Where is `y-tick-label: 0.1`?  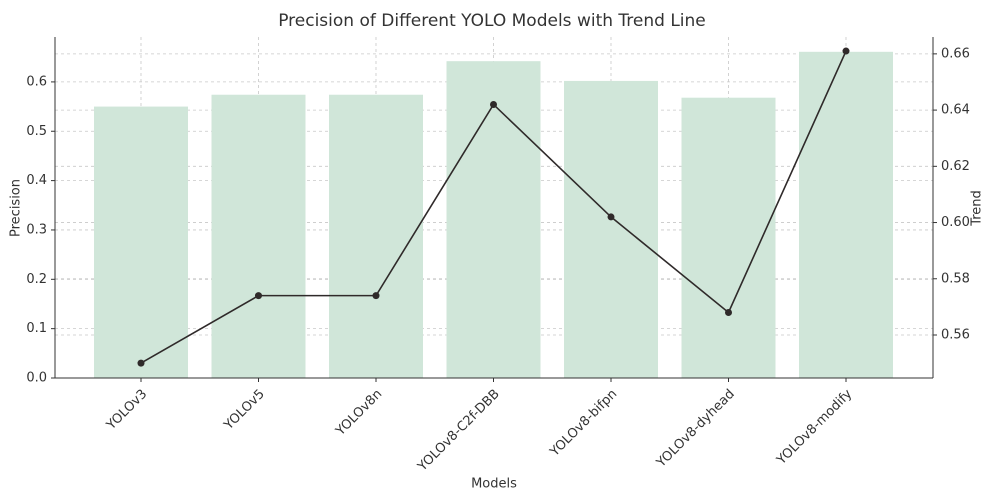 y-tick-label: 0.1 is located at coordinates (36, 328).